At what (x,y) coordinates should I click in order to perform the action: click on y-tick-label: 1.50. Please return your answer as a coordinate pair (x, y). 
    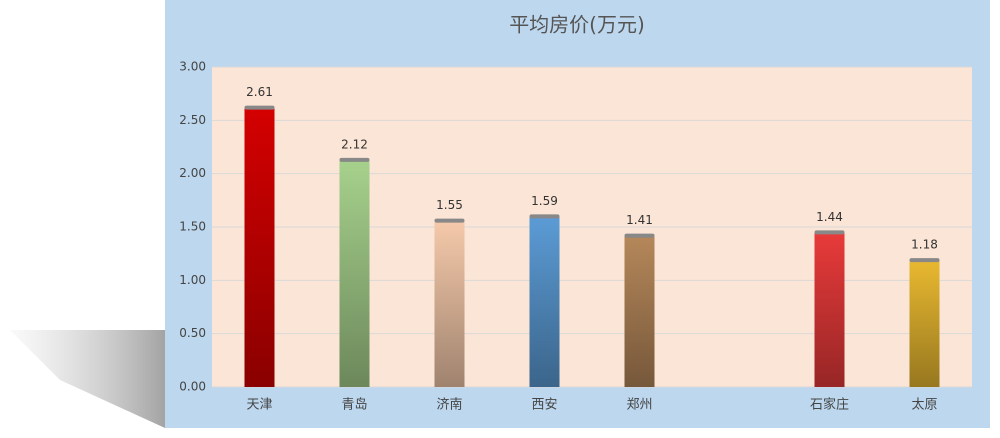
    Looking at the image, I should click on (192, 227).